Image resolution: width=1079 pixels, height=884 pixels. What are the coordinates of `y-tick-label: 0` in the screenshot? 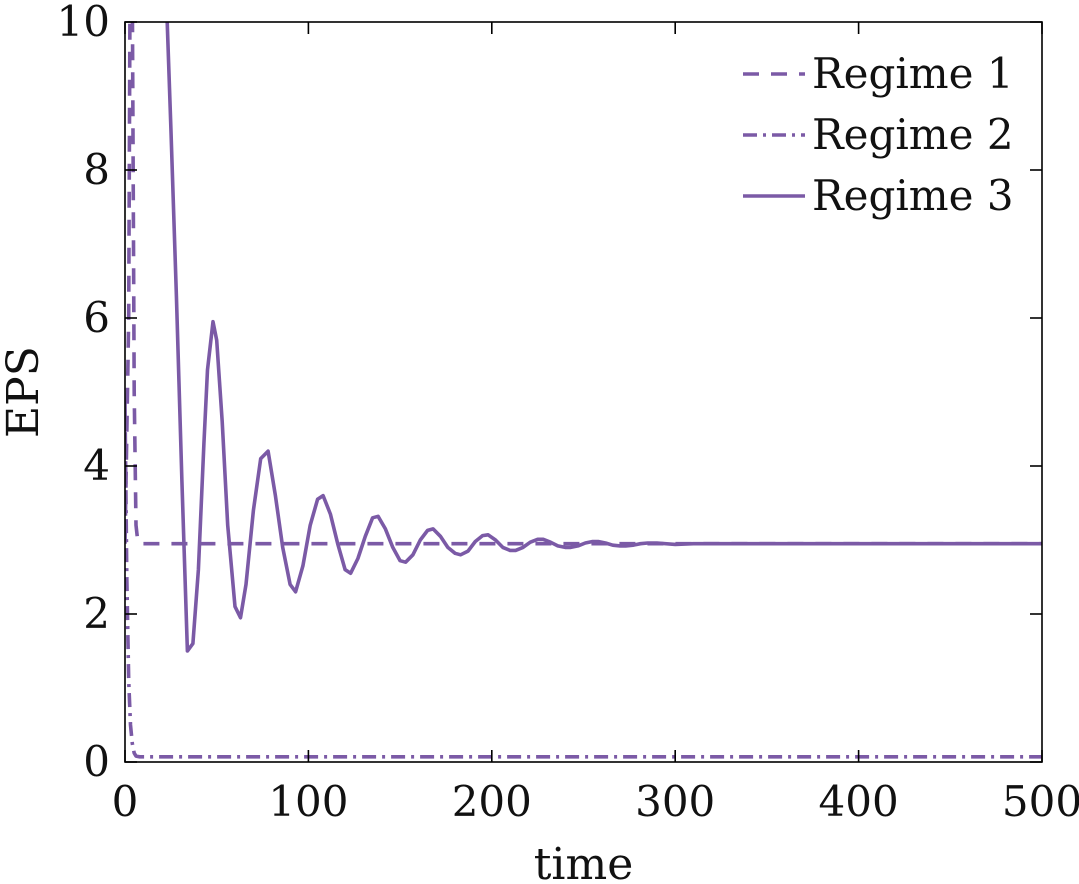 It's located at (96, 761).